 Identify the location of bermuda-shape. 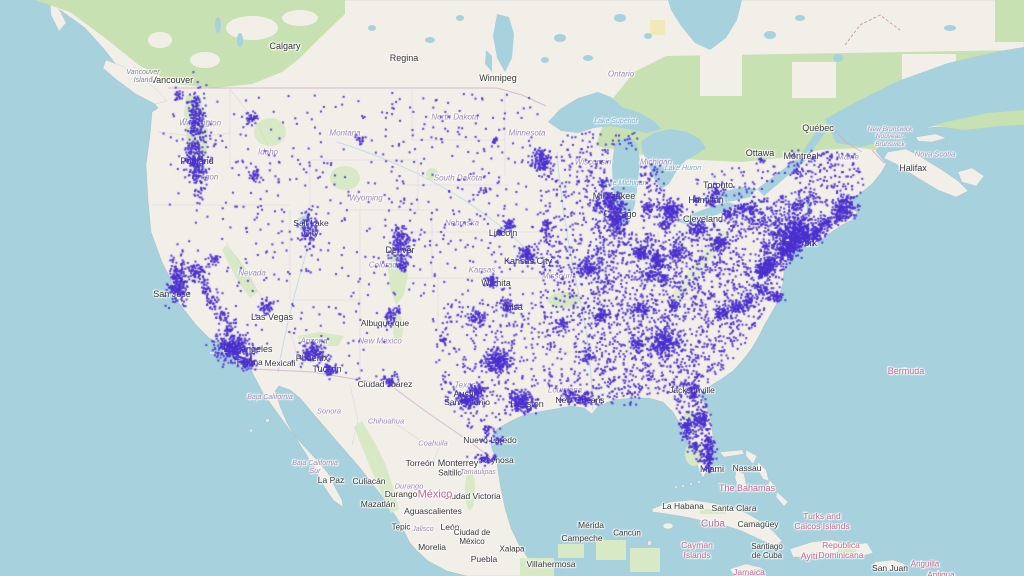
(904, 368).